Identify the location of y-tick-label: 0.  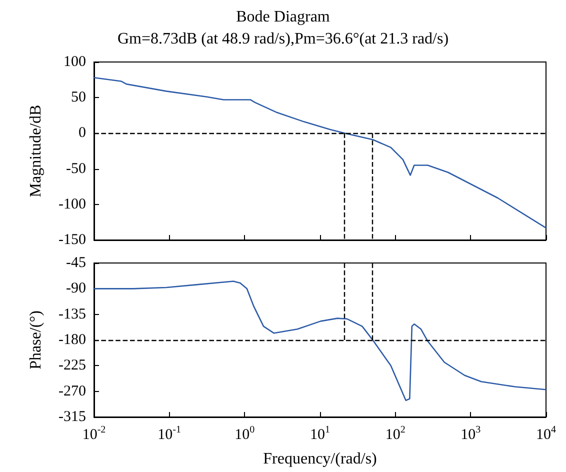
(82, 133).